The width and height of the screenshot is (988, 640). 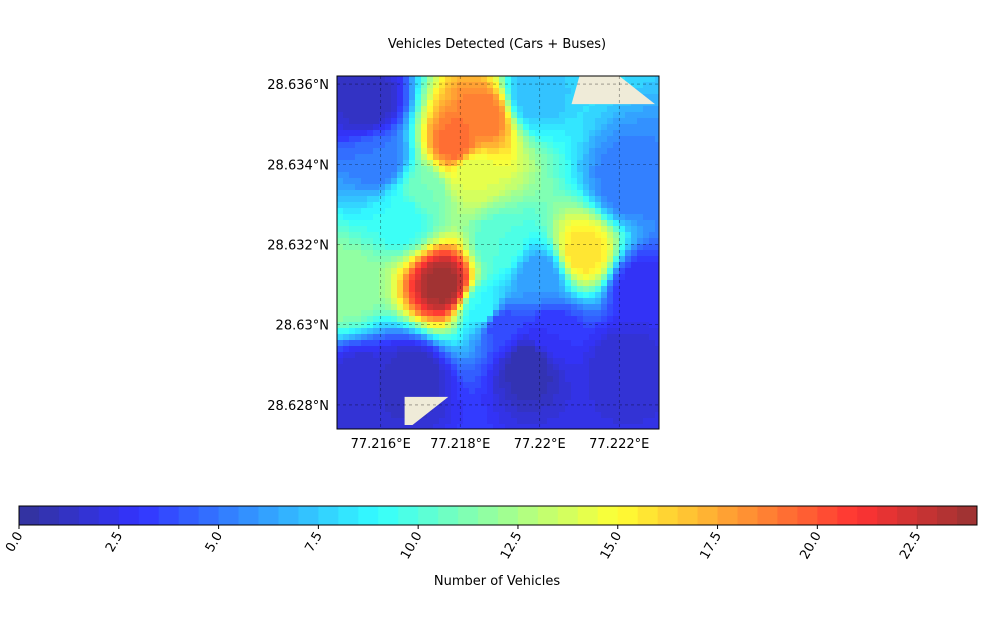 I want to click on colorbar-tick-label: 22.5, so click(x=910, y=546).